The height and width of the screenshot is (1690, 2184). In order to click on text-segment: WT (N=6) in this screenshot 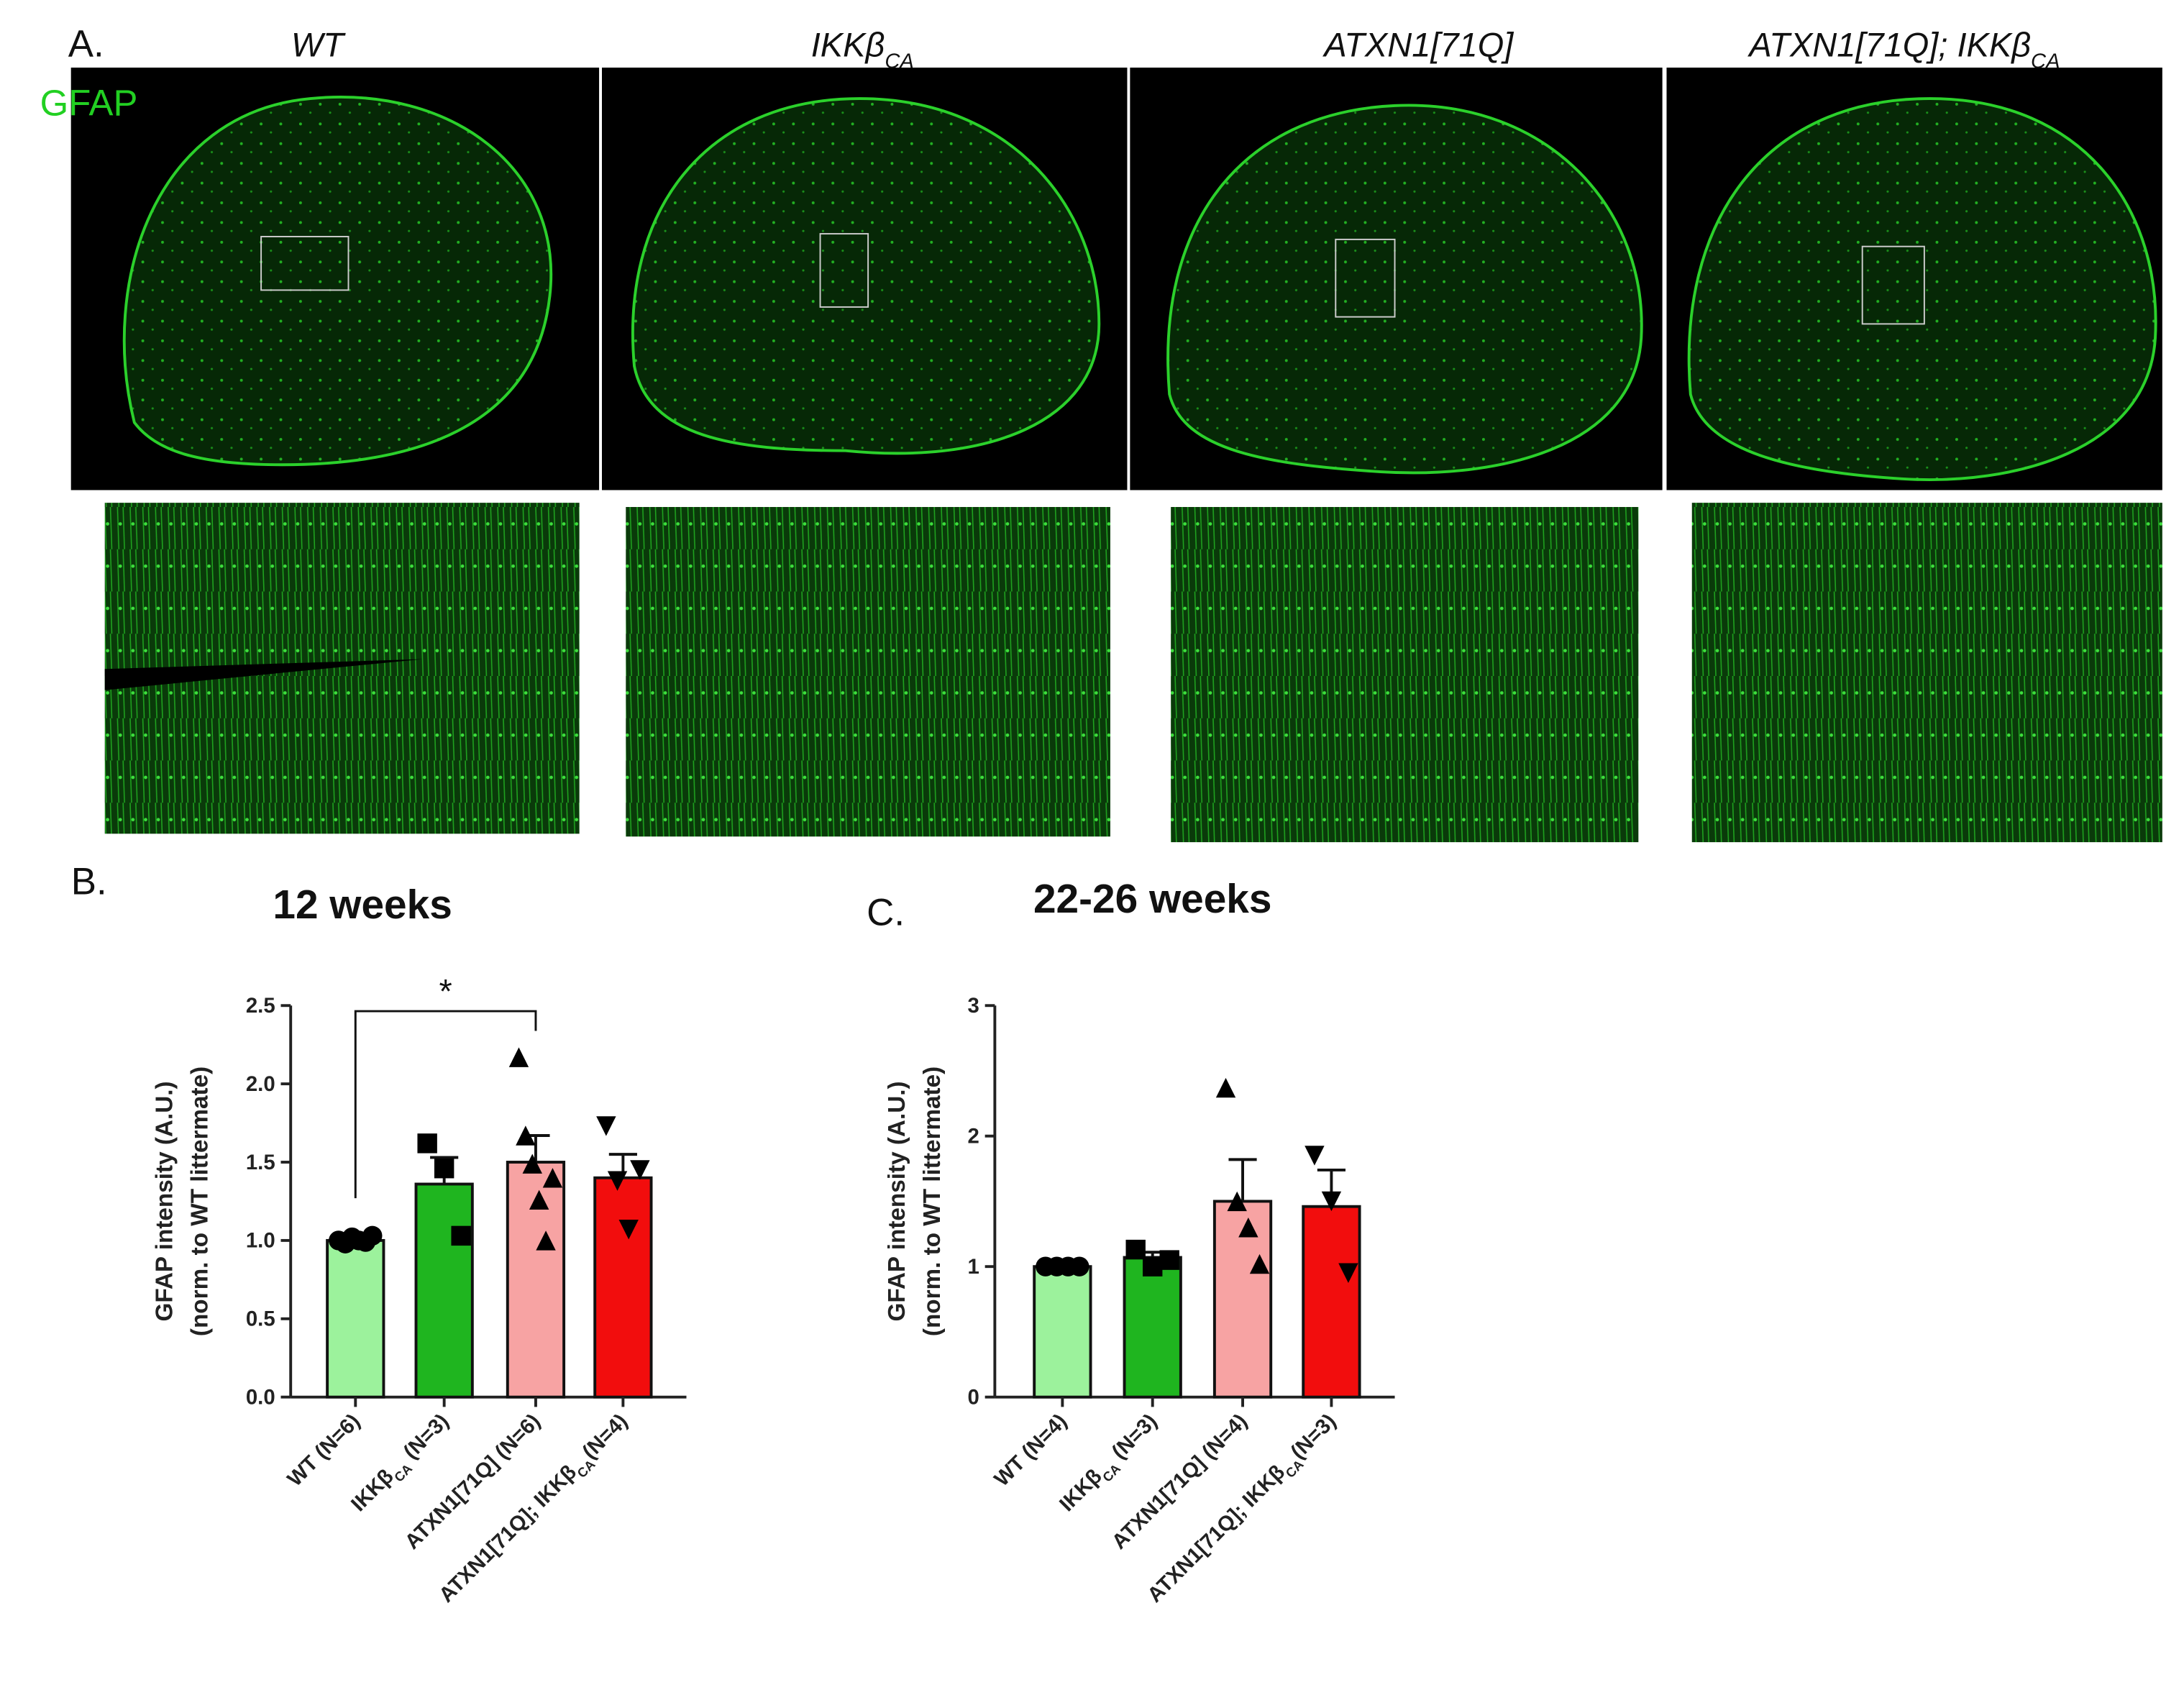, I will do `click(324, 1451)`.